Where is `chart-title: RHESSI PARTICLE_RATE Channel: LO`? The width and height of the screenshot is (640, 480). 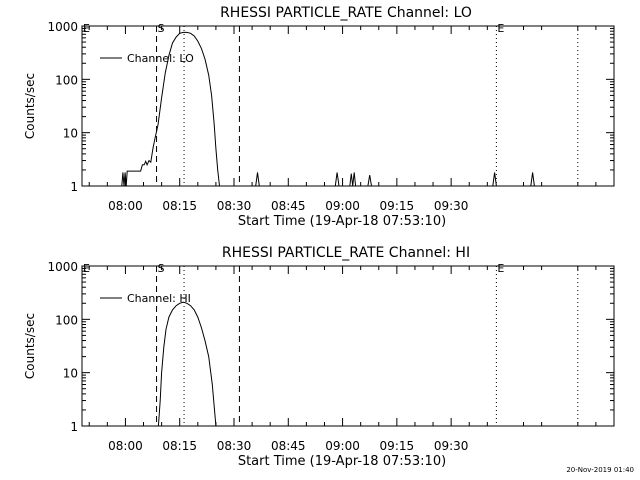
chart-title: RHESSI PARTICLE_RATE Channel: LO is located at coordinates (346, 13).